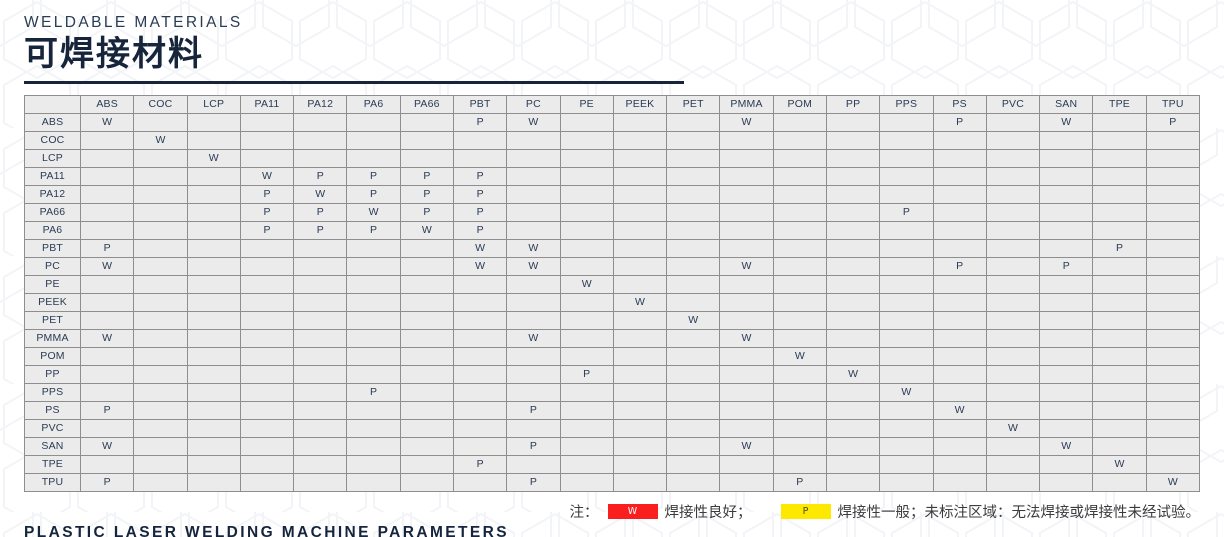 This screenshot has height=537, width=1224. Describe the element at coordinates (1066, 248) in the screenshot. I see `matrix-cell-pbt-san` at that location.